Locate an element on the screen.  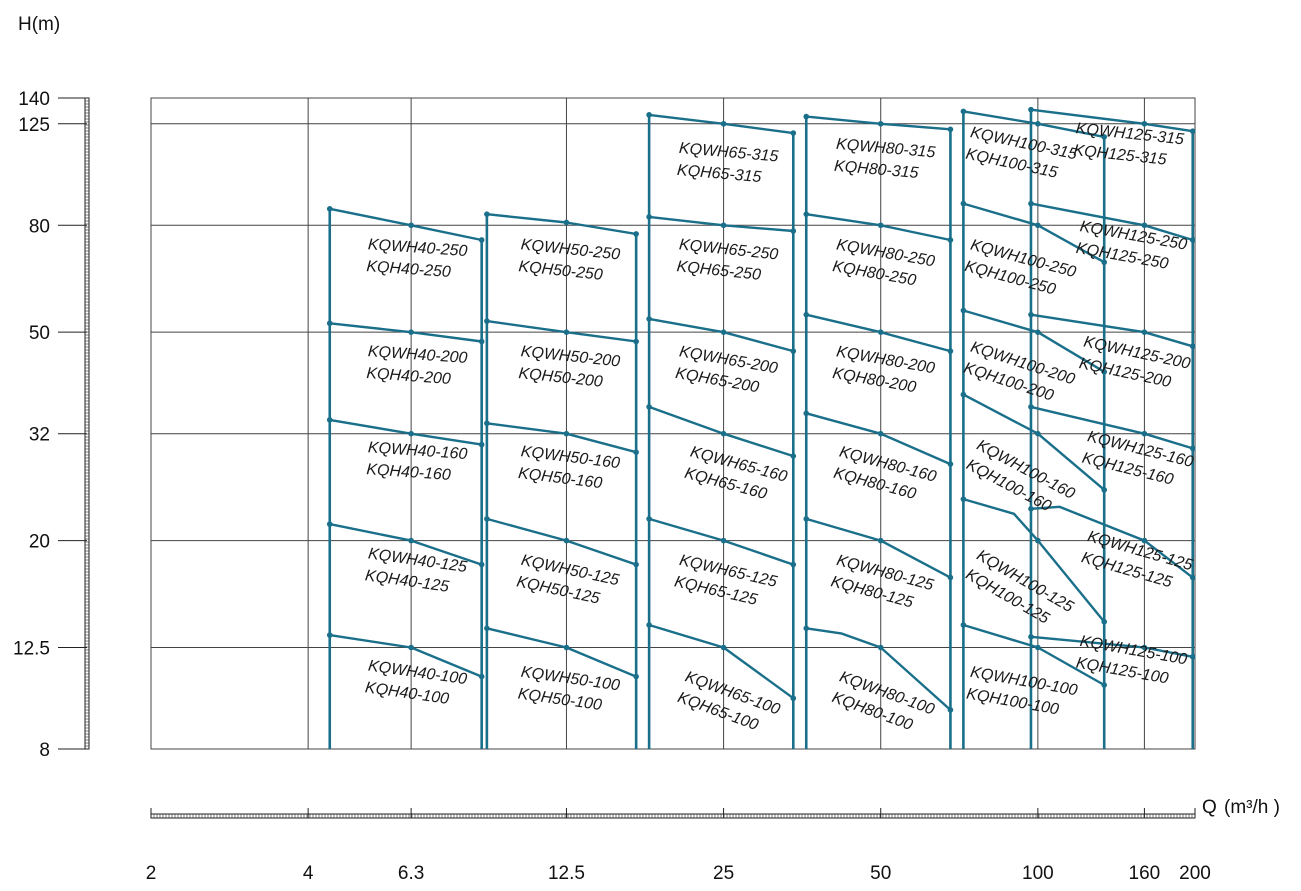
model-label-line: KQWH40-160 is located at coordinates (417, 451).